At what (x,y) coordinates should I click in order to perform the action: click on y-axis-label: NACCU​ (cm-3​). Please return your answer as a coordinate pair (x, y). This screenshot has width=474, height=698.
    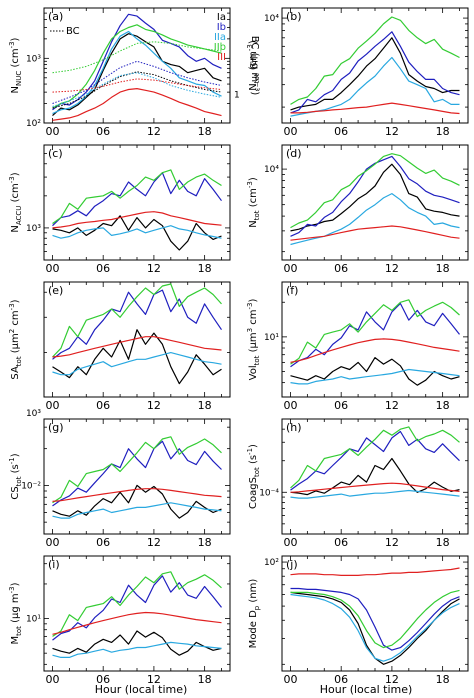
    Looking at the image, I should click on (15, 202).